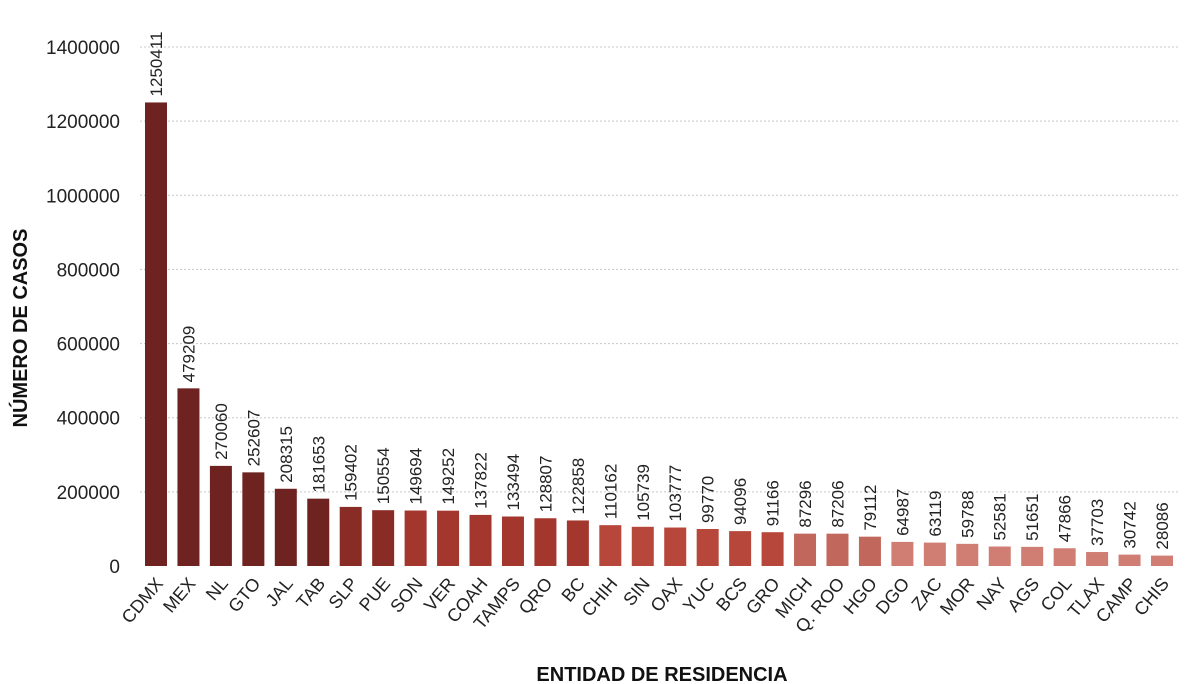  What do you see at coordinates (20, 328) in the screenshot?
I see `y-axis-title: NÚMERO DE CASOS` at bounding box center [20, 328].